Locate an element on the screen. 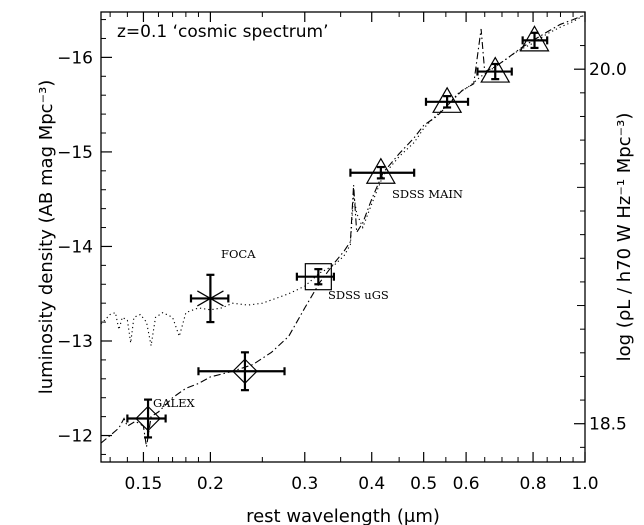  right-y-tick-labels: 18.5 20.0 is located at coordinates (608, 247).